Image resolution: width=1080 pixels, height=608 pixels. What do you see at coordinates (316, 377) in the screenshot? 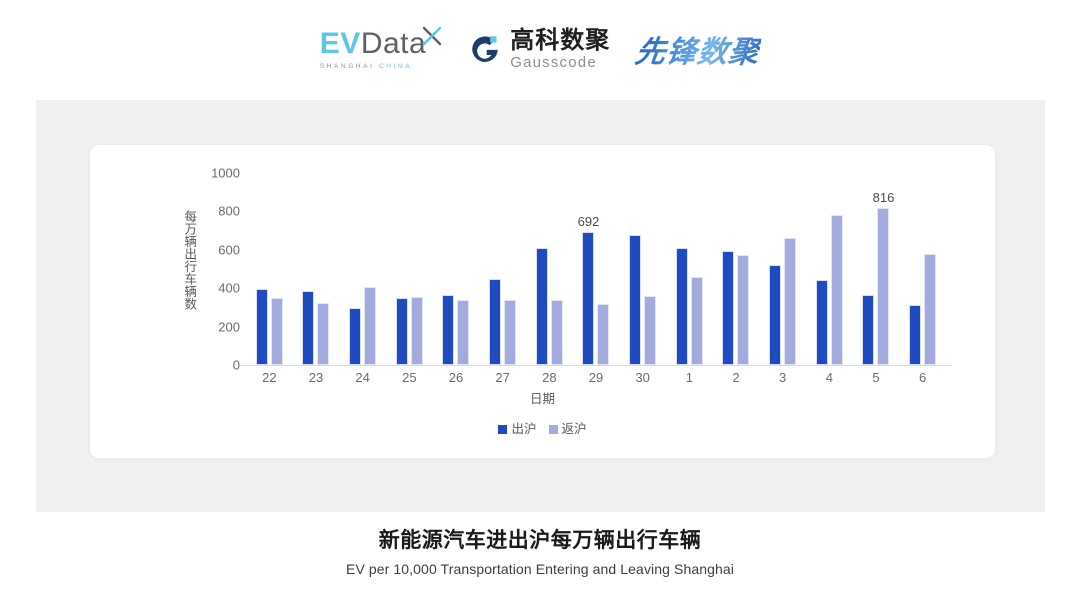
I see `x-axis-tick-label: 23` at bounding box center [316, 377].